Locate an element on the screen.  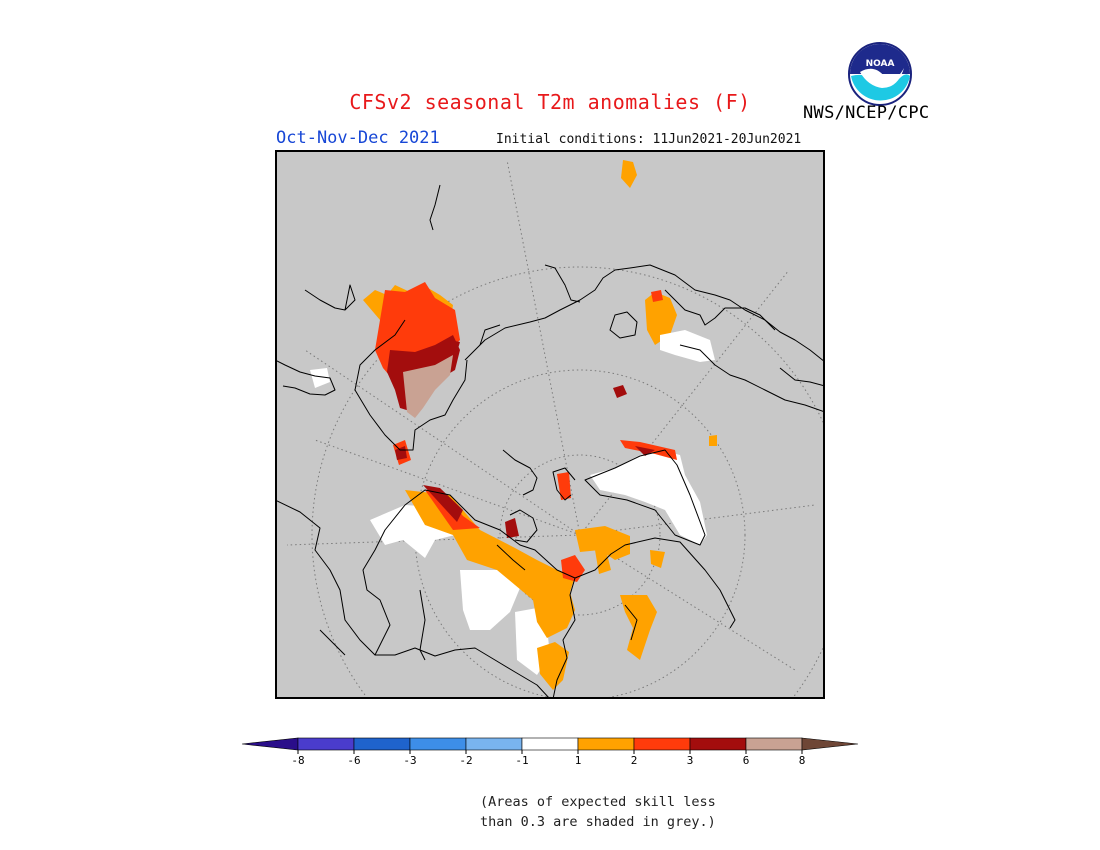
colorbar-tick-label: 2 is located at coordinates (634, 760).